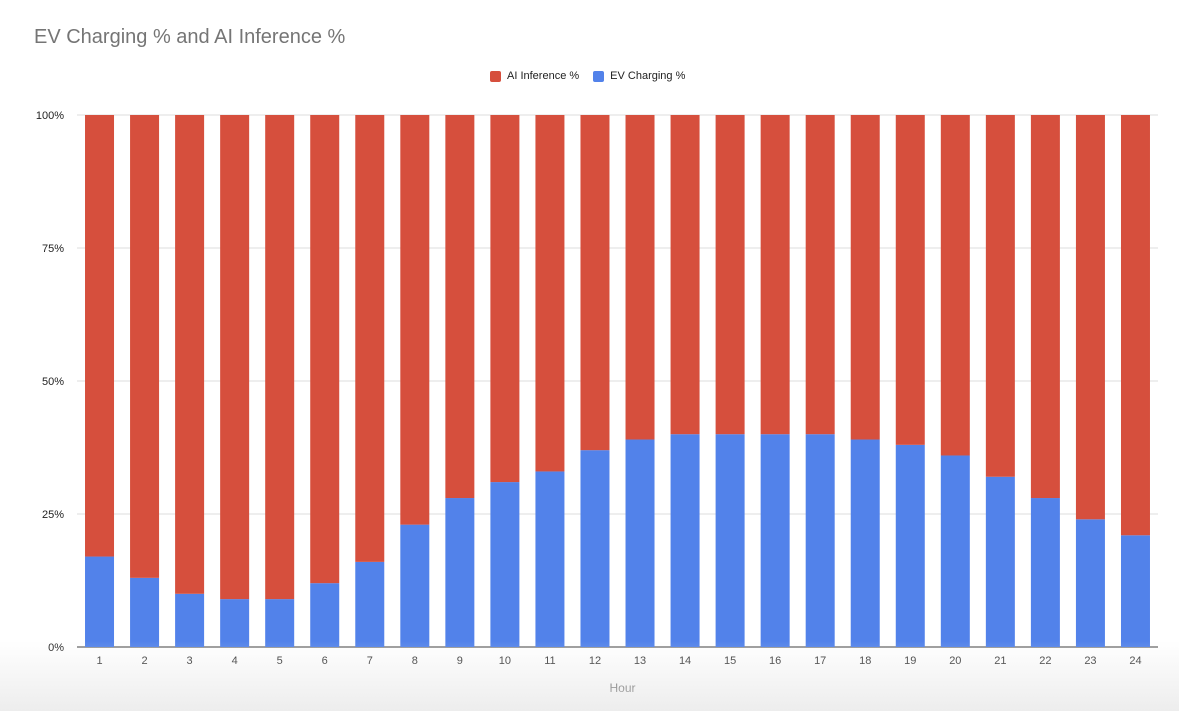  Describe the element at coordinates (820, 661) in the screenshot. I see `x-tick-label: 17` at that location.